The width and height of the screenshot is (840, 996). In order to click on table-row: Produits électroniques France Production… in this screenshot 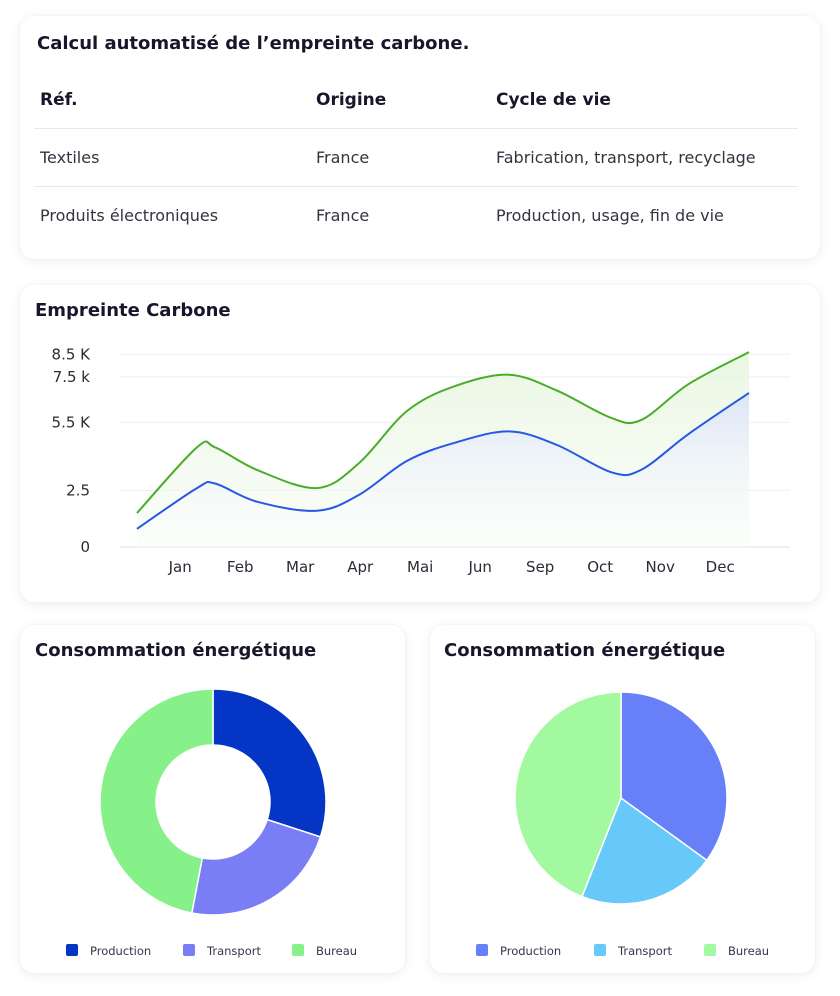, I will do `click(416, 216)`.